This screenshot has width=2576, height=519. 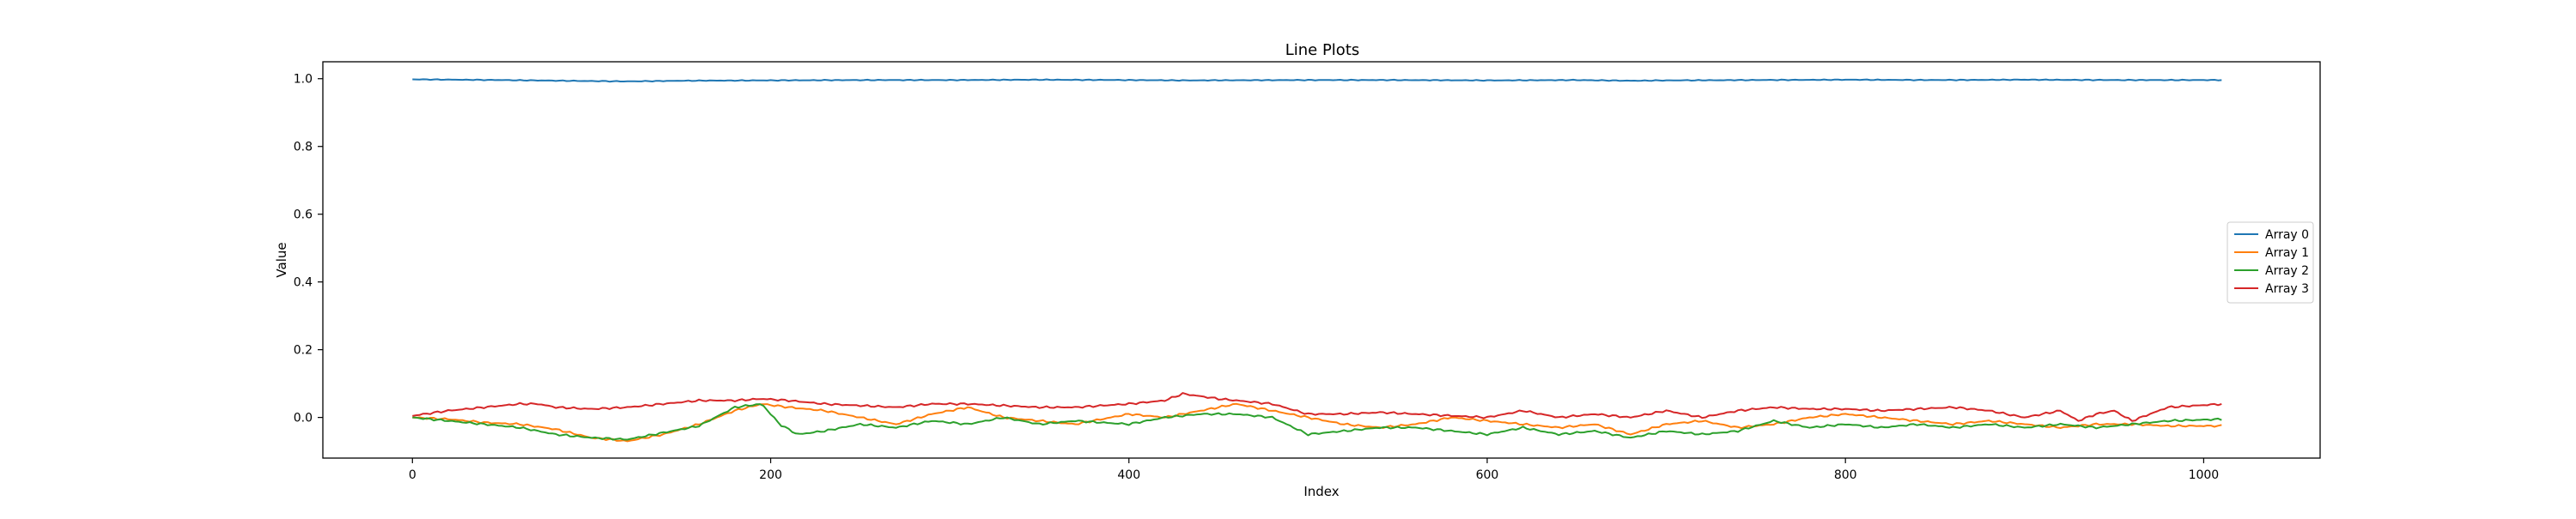 I want to click on y-tick-label: 0.0, so click(x=303, y=418).